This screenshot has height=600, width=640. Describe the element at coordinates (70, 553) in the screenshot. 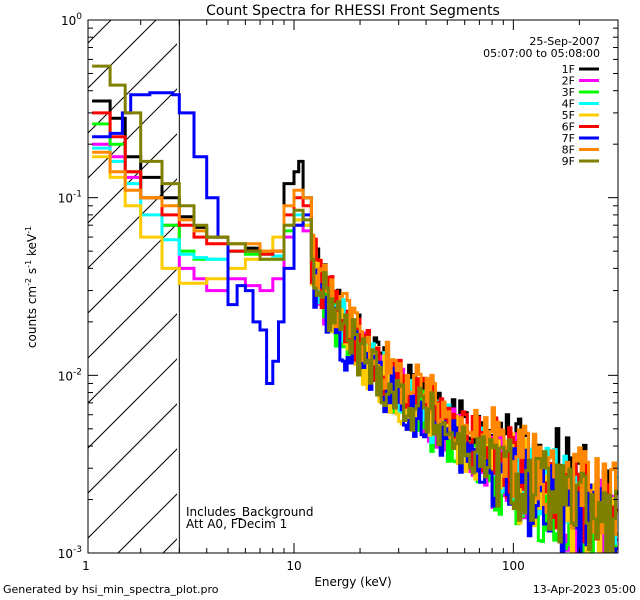

I see `y-tick-label: 10⁻³` at that location.